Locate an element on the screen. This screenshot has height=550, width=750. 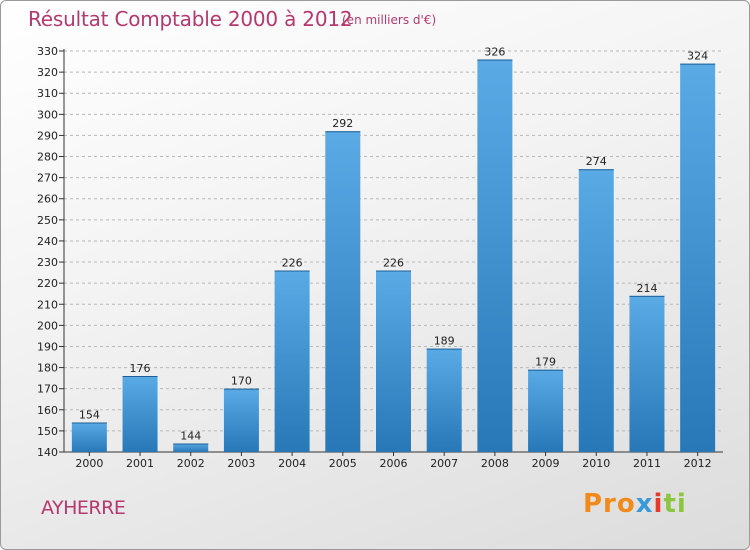
logo-part: Pro is located at coordinates (609, 504).